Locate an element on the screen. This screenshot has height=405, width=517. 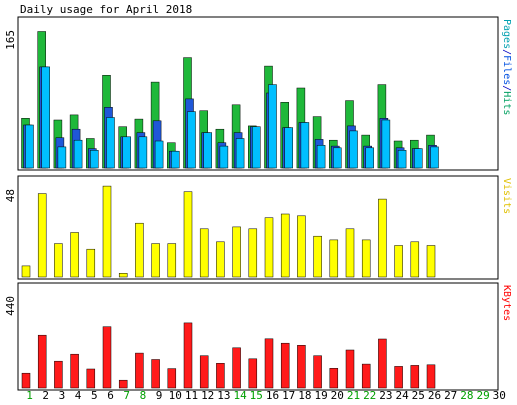
x-tick-label-day-10: 10 is located at coordinates (175, 395).